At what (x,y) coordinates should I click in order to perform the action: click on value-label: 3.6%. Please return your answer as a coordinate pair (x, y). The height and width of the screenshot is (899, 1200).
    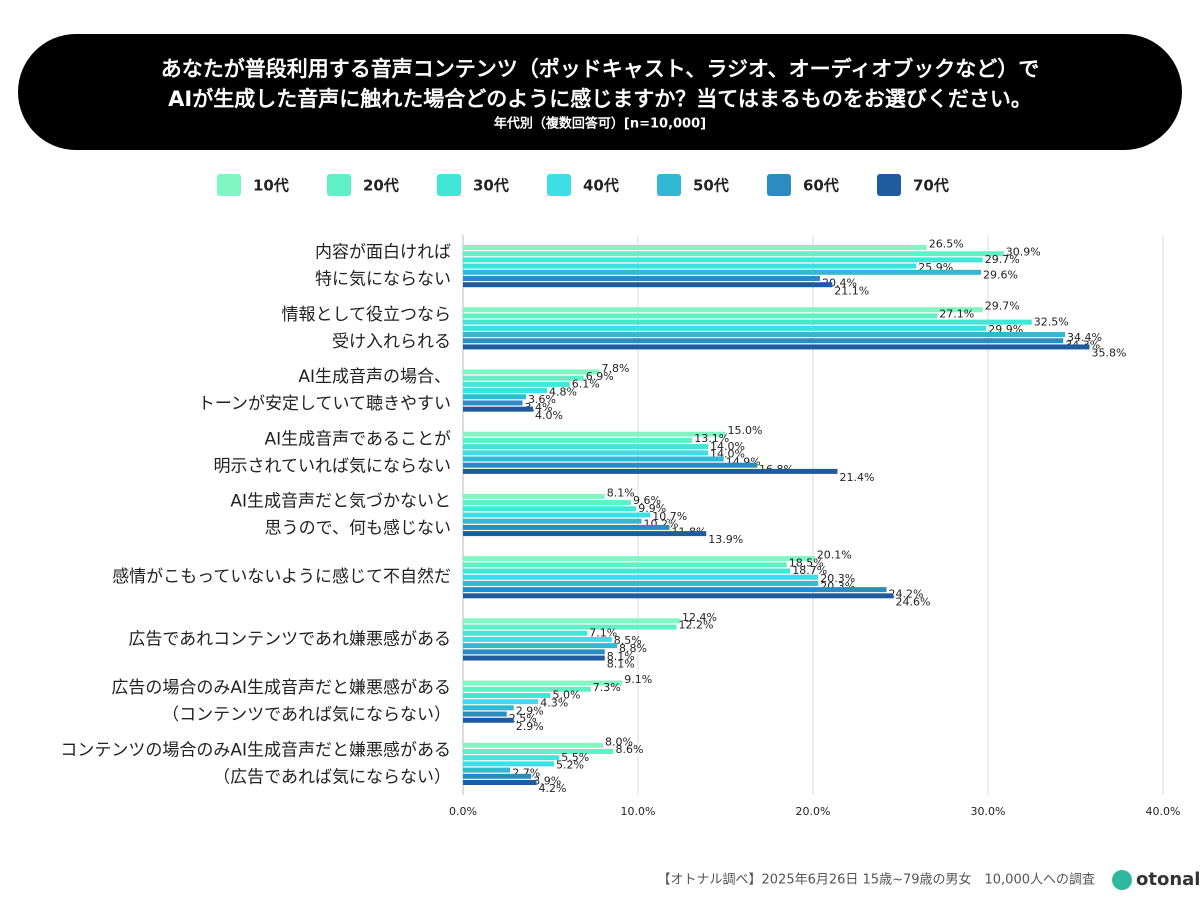
    Looking at the image, I should click on (542, 399).